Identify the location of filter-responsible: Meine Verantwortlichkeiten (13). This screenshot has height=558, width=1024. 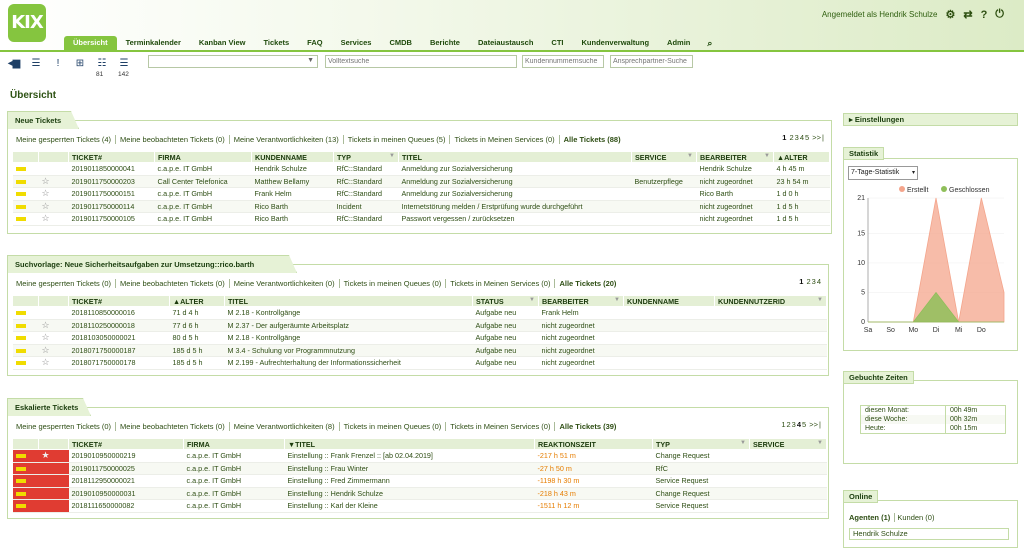
(287, 139).